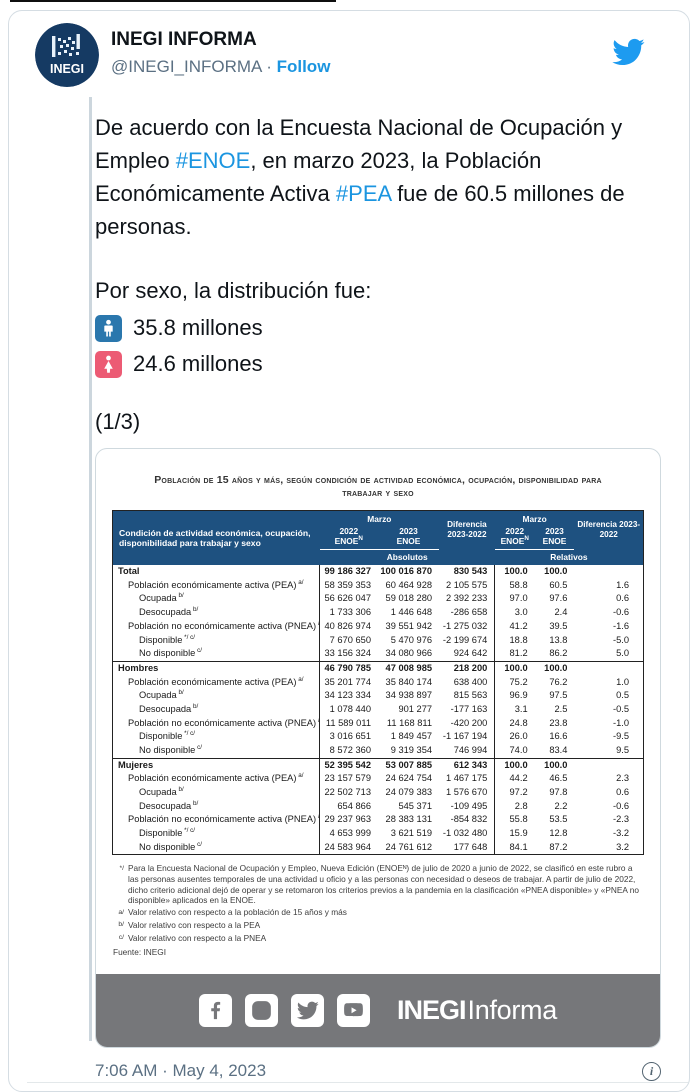 The height and width of the screenshot is (1092, 700). I want to click on twitter-icon, so click(308, 1010).